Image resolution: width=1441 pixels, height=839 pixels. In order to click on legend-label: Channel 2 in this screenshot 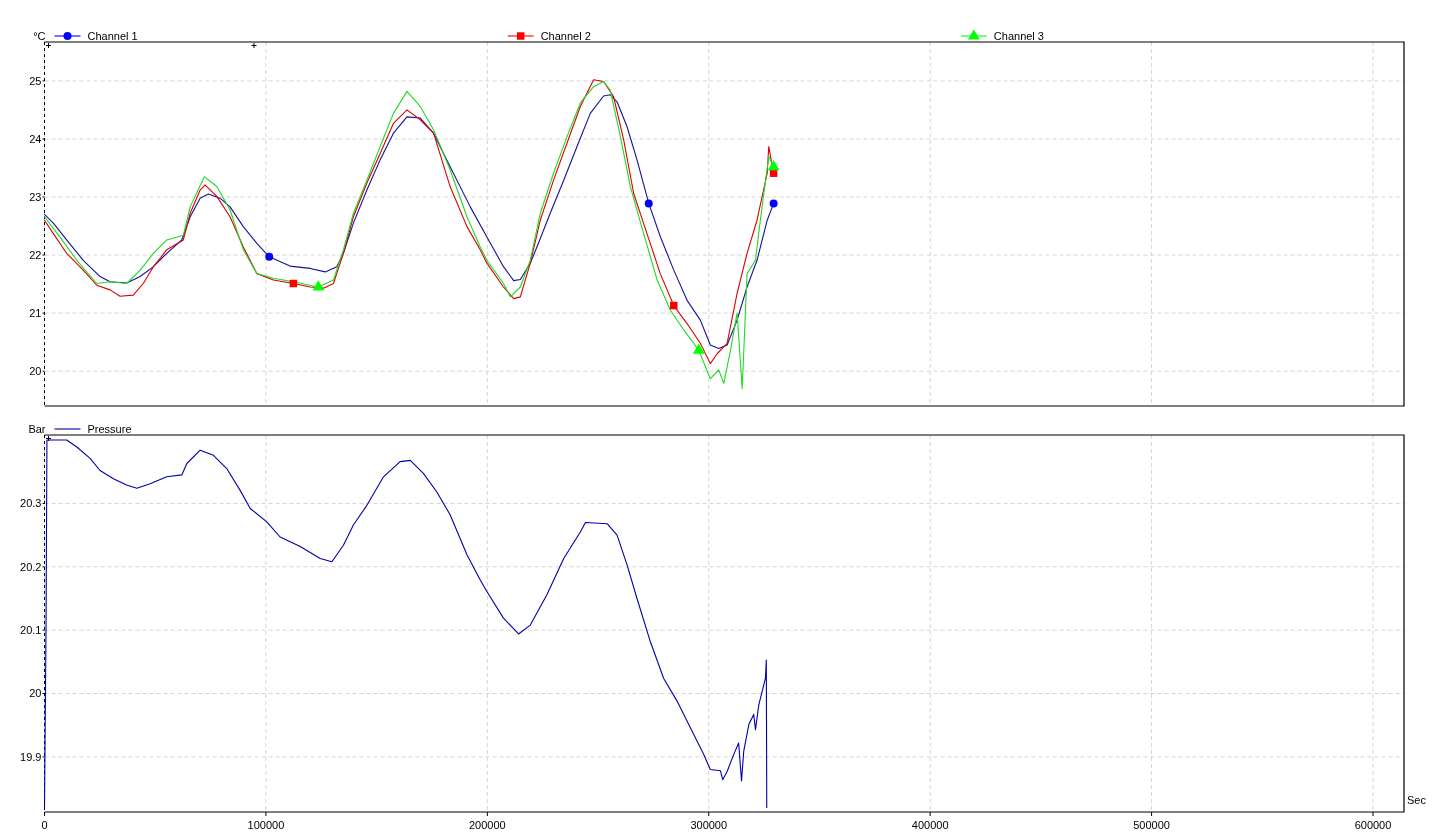, I will do `click(565, 36)`.